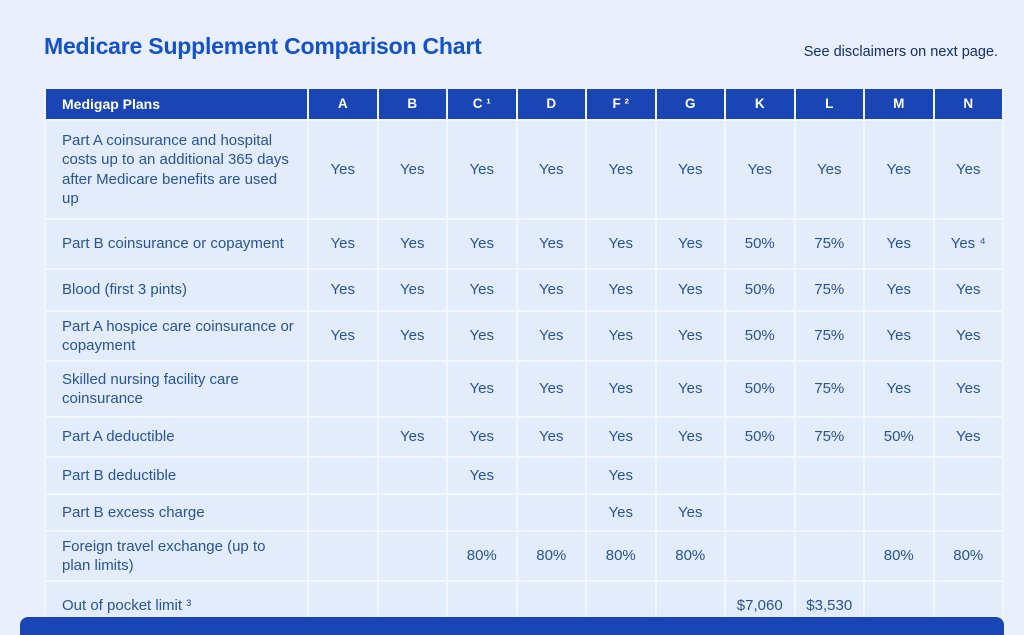  What do you see at coordinates (176, 512) in the screenshot?
I see `row-label: Part B excess charge` at bounding box center [176, 512].